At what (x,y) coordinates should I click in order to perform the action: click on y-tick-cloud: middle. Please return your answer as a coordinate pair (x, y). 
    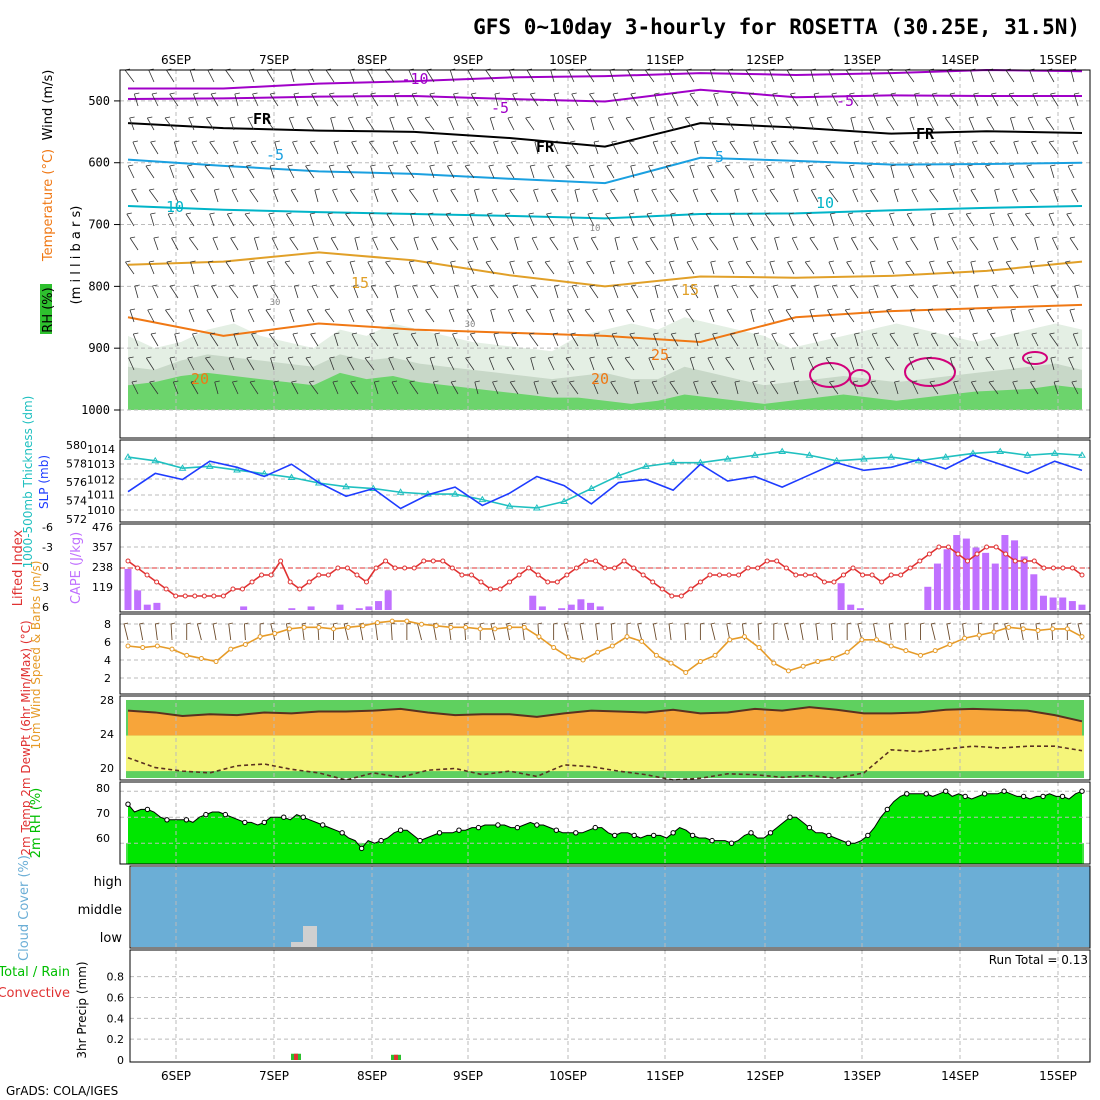
    Looking at the image, I should click on (100, 910).